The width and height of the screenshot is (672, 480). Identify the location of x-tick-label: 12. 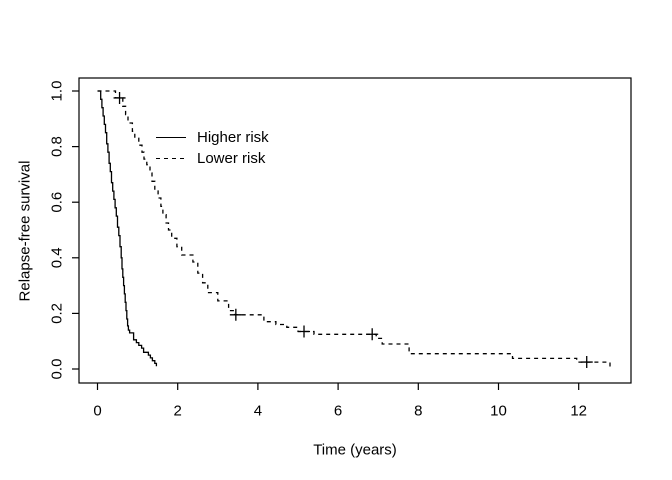
(578, 411).